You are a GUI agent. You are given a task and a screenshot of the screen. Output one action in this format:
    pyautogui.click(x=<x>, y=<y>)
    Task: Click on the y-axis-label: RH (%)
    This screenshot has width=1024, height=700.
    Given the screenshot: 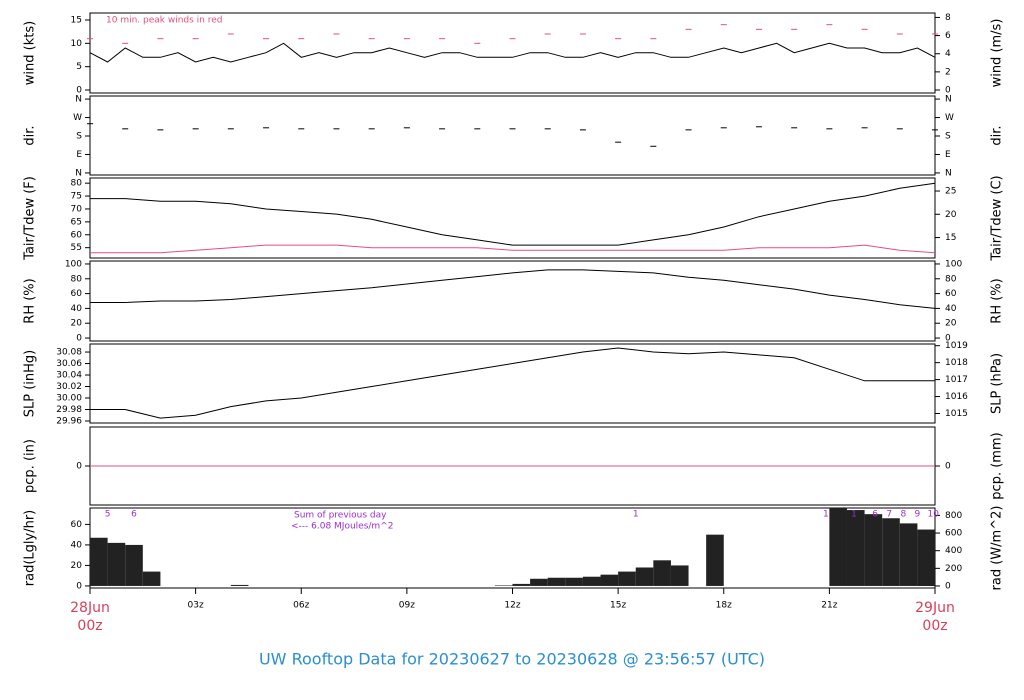 What is the action you would take?
    pyautogui.click(x=30, y=300)
    